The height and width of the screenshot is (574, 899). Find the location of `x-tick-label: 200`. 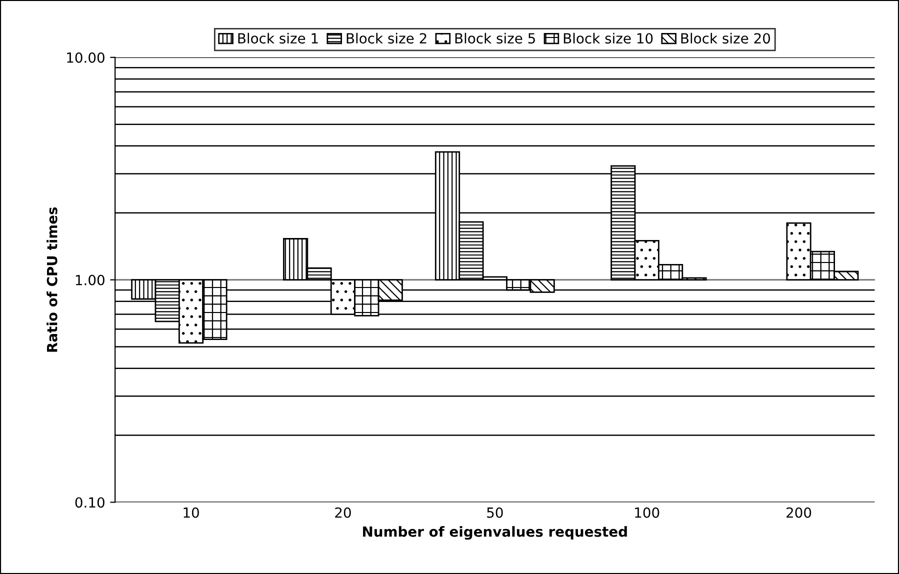

x-tick-label: 200 is located at coordinates (799, 512).